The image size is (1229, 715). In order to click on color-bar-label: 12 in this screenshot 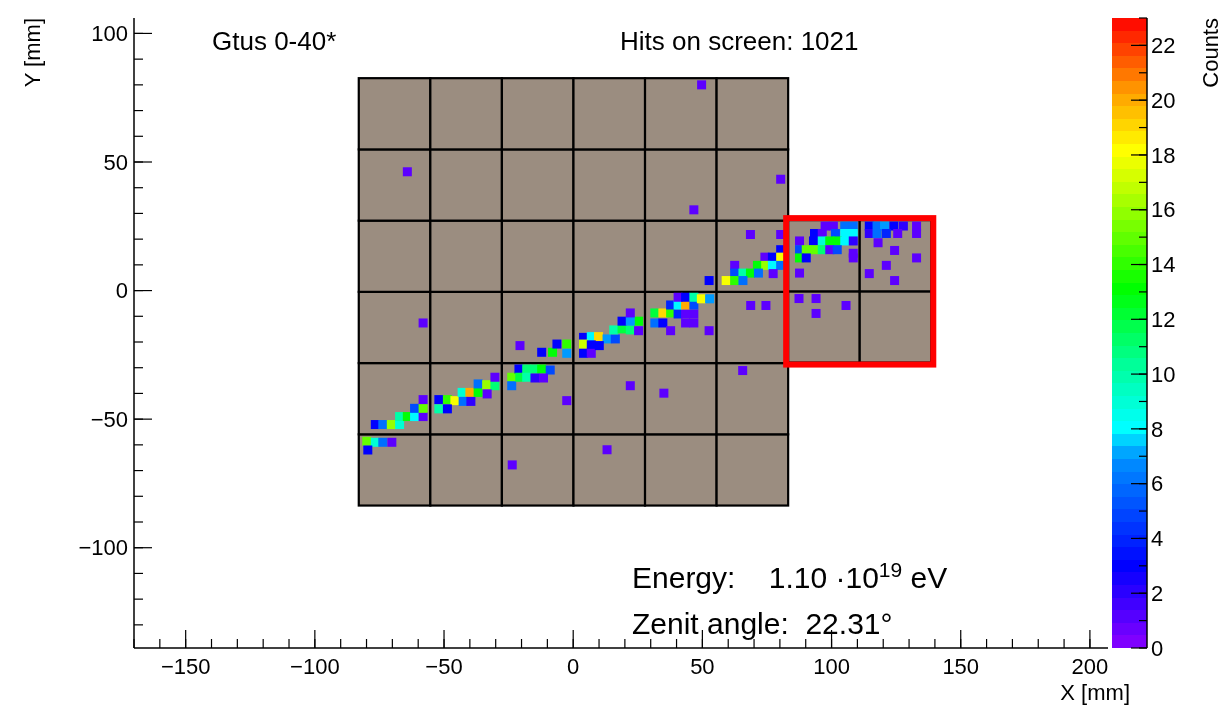, I will do `click(1163, 319)`.